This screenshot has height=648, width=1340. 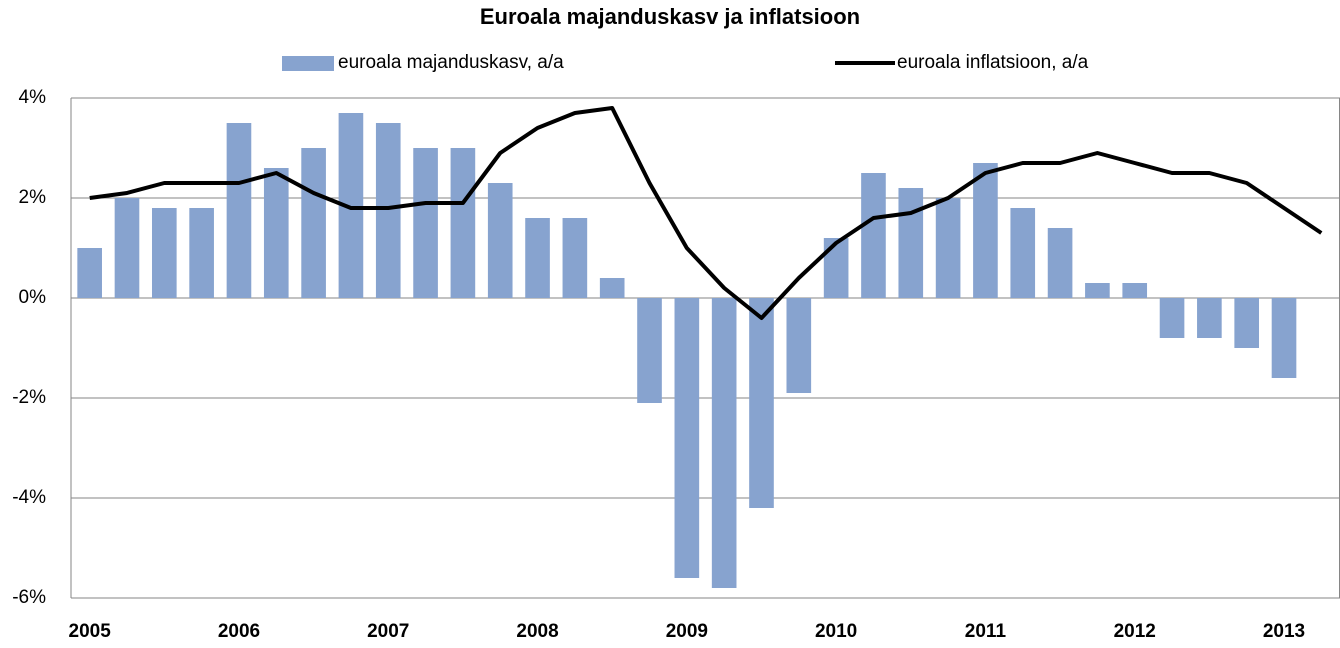 I want to click on y-tick-label: 4%, so click(x=33, y=97).